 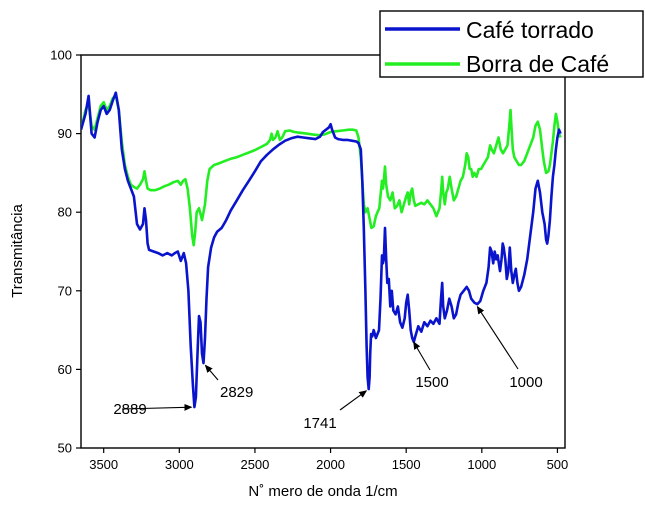 What do you see at coordinates (525, 382) in the screenshot?
I see `annotation-label-1000: 1000` at bounding box center [525, 382].